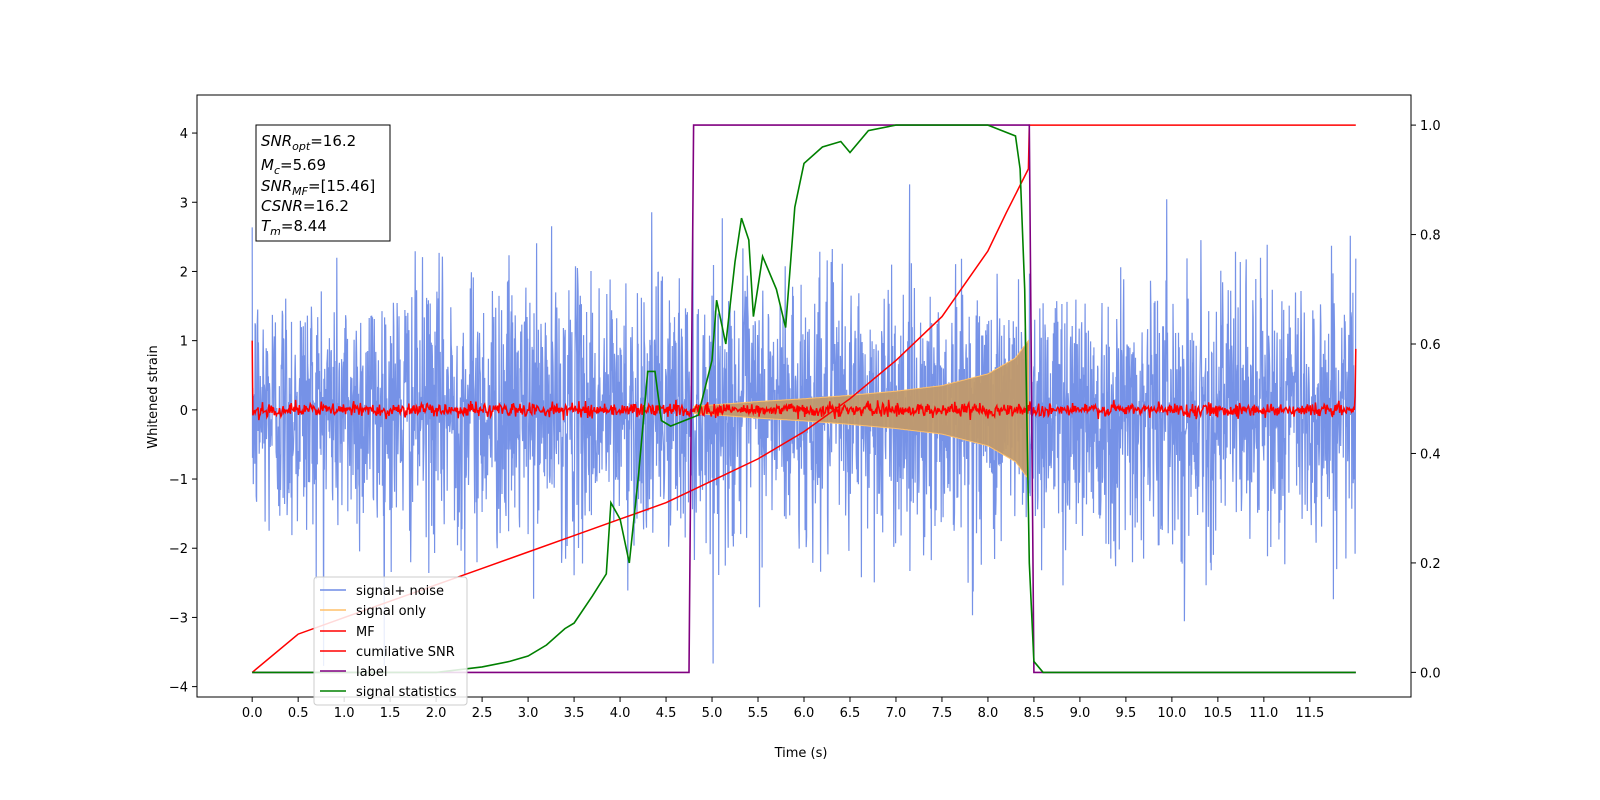 Image resolution: width=1600 pixels, height=800 pixels. What do you see at coordinates (184, 272) in the screenshot?
I see `y-tick-label: 2` at bounding box center [184, 272].